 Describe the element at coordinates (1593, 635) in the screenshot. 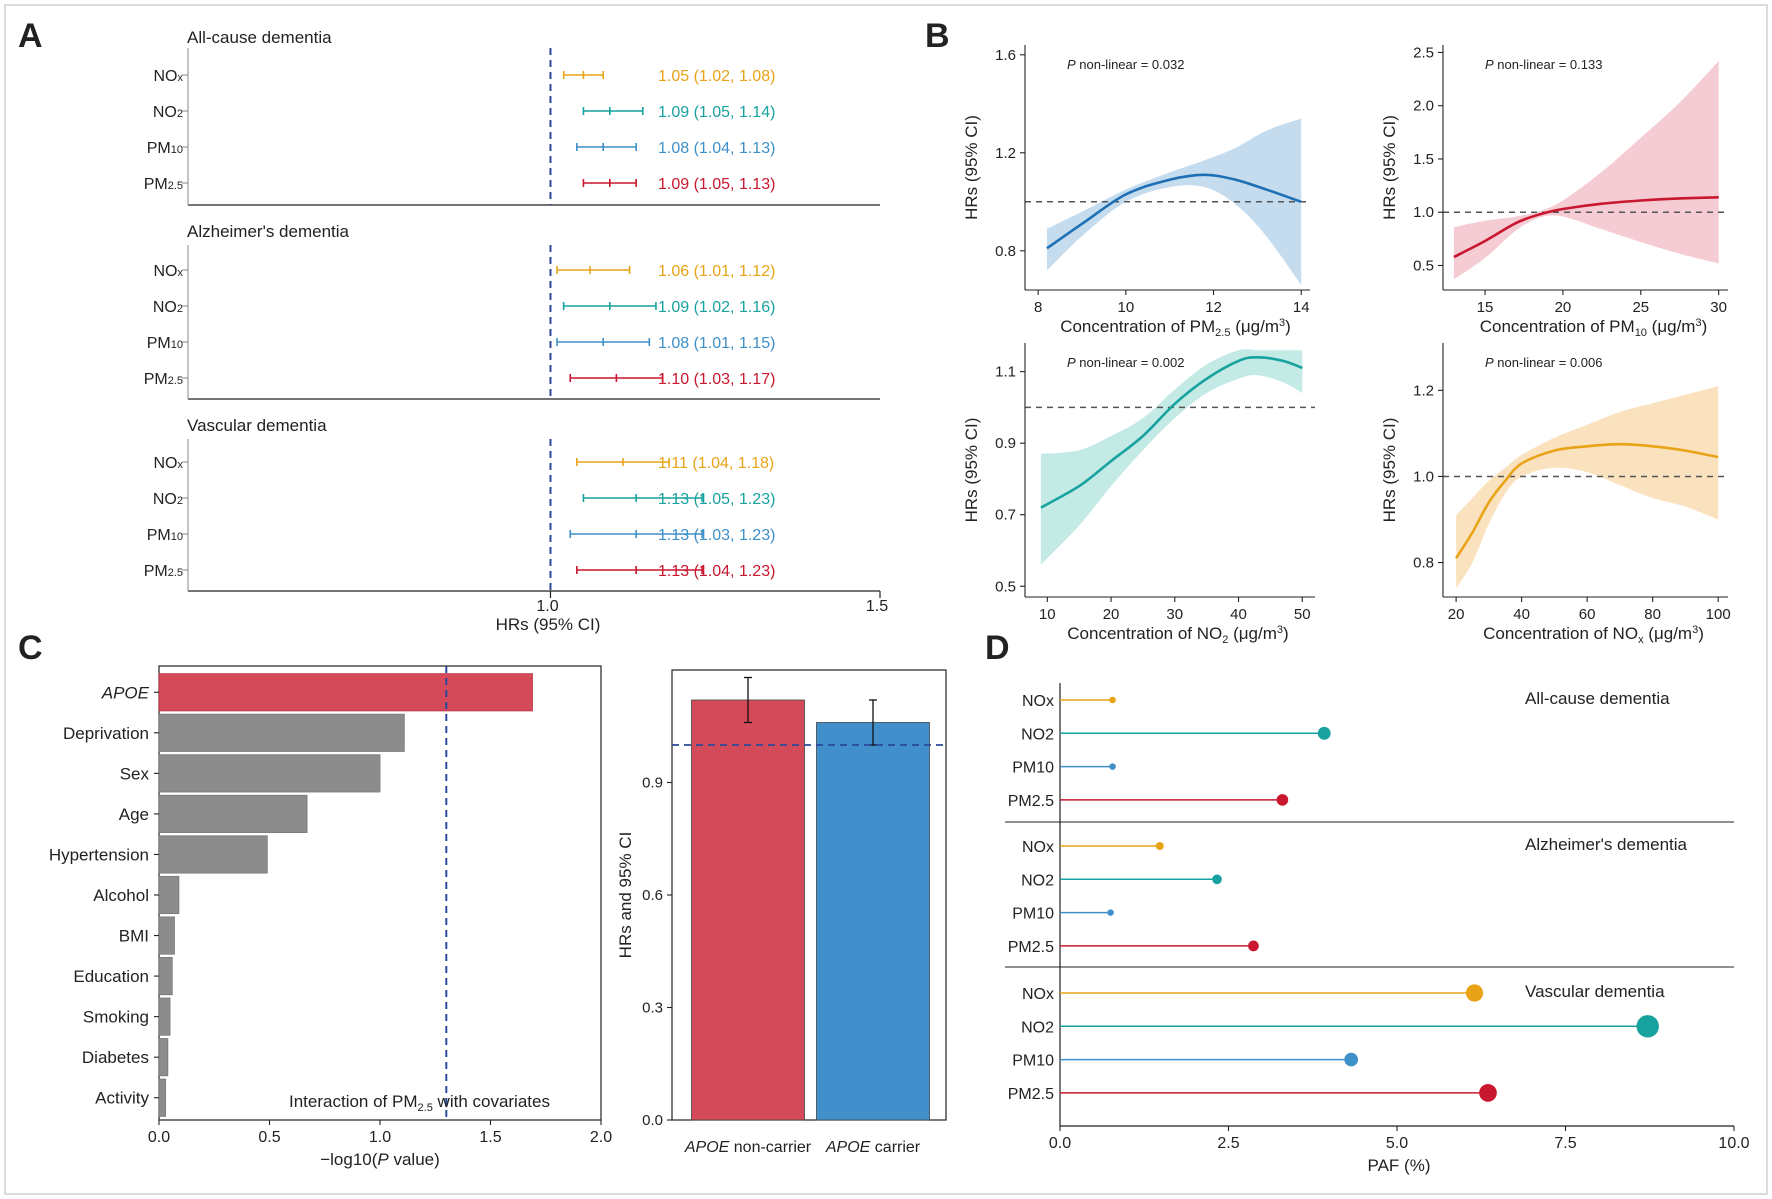

I see `spline-x-axis-label: Concentration of NOx (μg/m3)` at that location.